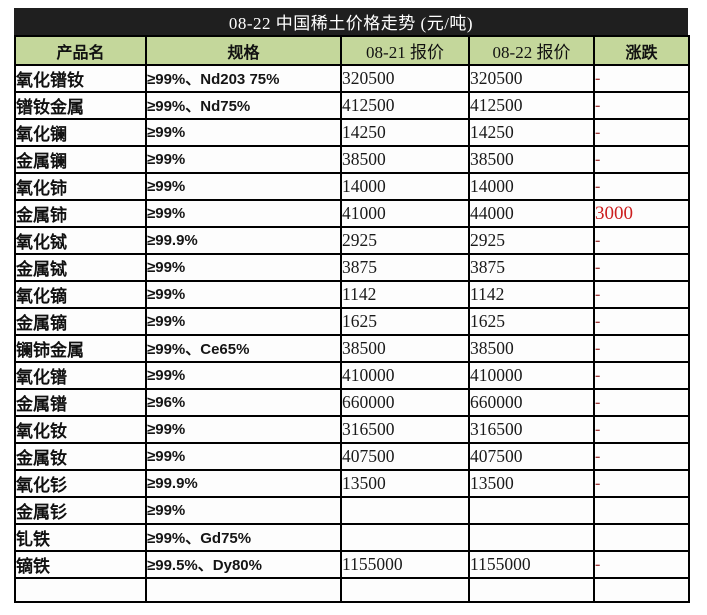 The image size is (707, 615). What do you see at coordinates (352, 510) in the screenshot?
I see `table-row: 金属钐 ≥99%` at bounding box center [352, 510].